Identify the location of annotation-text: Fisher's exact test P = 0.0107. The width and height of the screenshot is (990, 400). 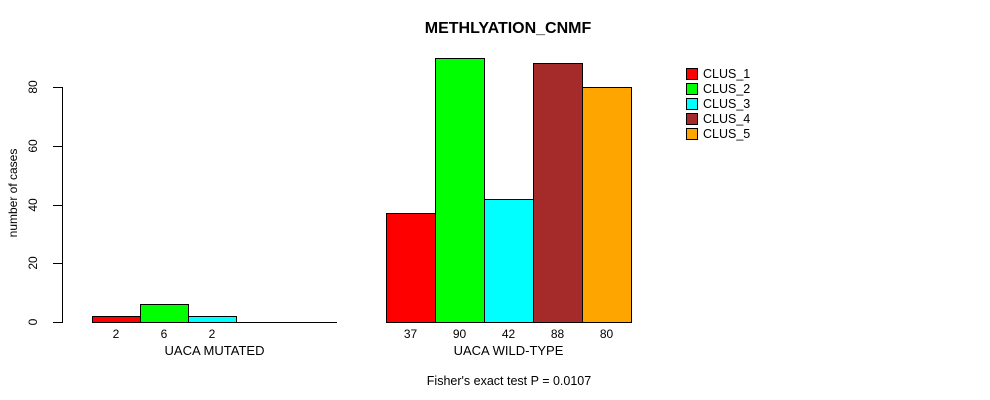
(509, 381).